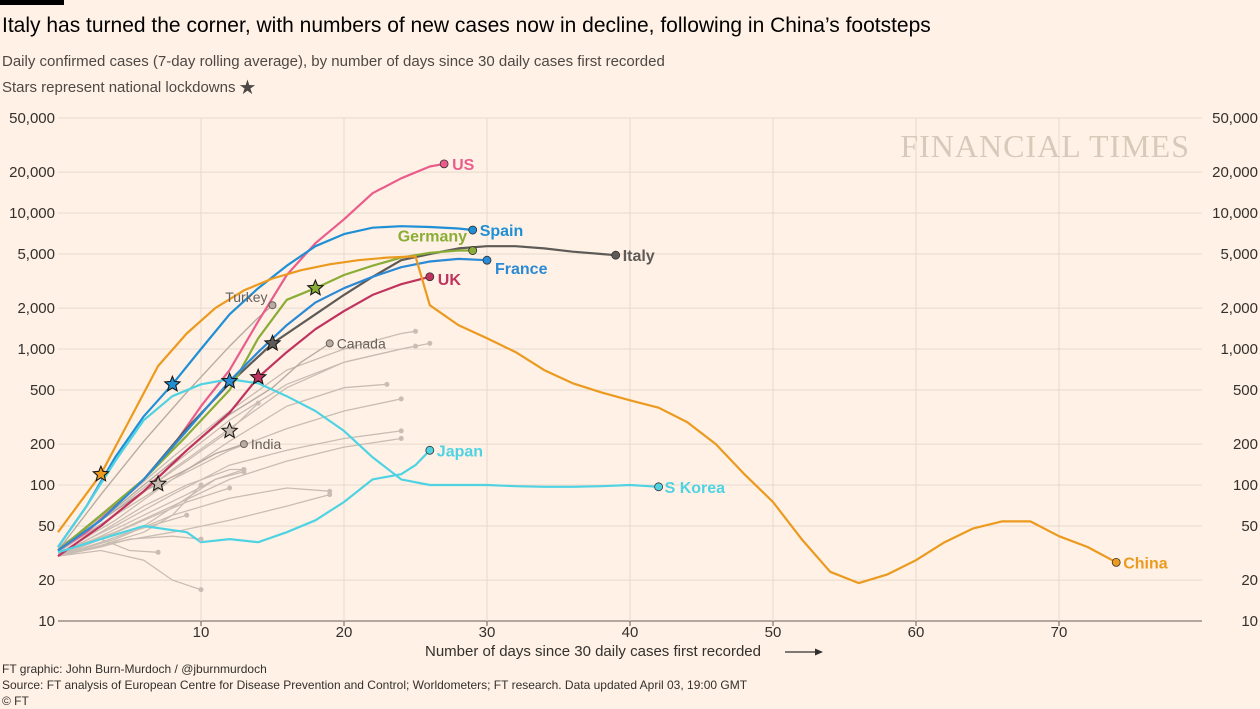 This screenshot has height=709, width=1260. What do you see at coordinates (658, 487) in the screenshot?
I see `series-end-s-korea` at bounding box center [658, 487].